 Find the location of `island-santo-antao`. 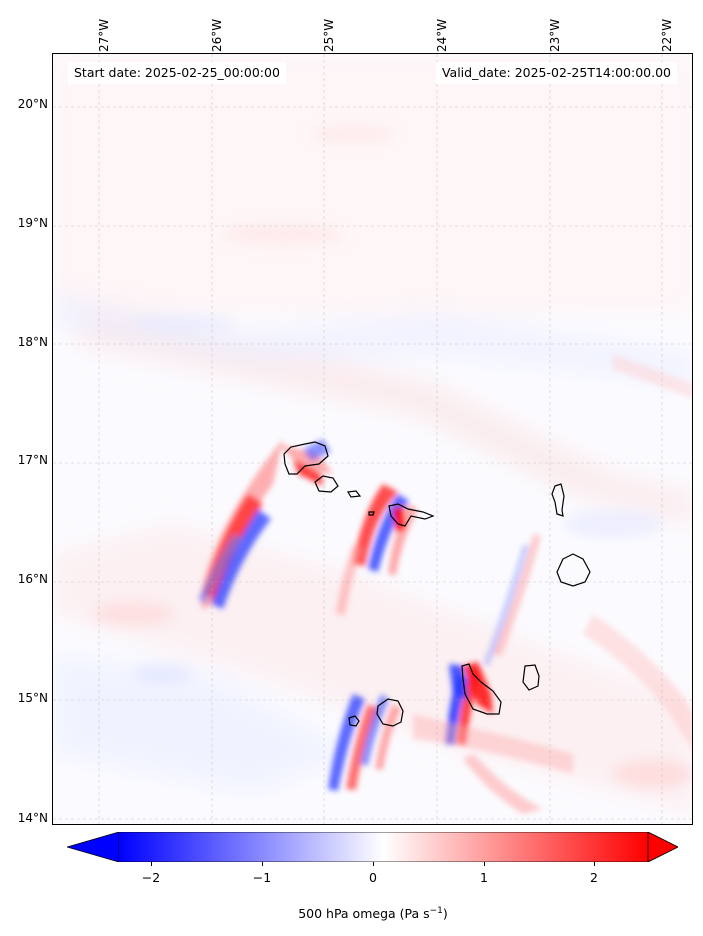

island-santo-antao is located at coordinates (306, 458).